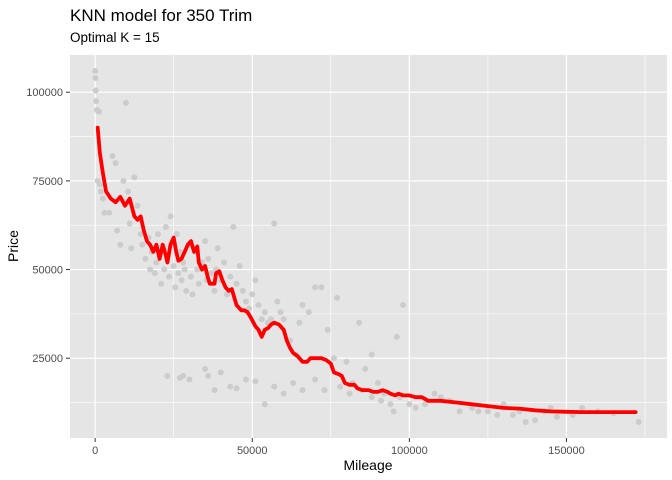  Describe the element at coordinates (367, 465) in the screenshot. I see `x-axis-title: Mileage` at that location.